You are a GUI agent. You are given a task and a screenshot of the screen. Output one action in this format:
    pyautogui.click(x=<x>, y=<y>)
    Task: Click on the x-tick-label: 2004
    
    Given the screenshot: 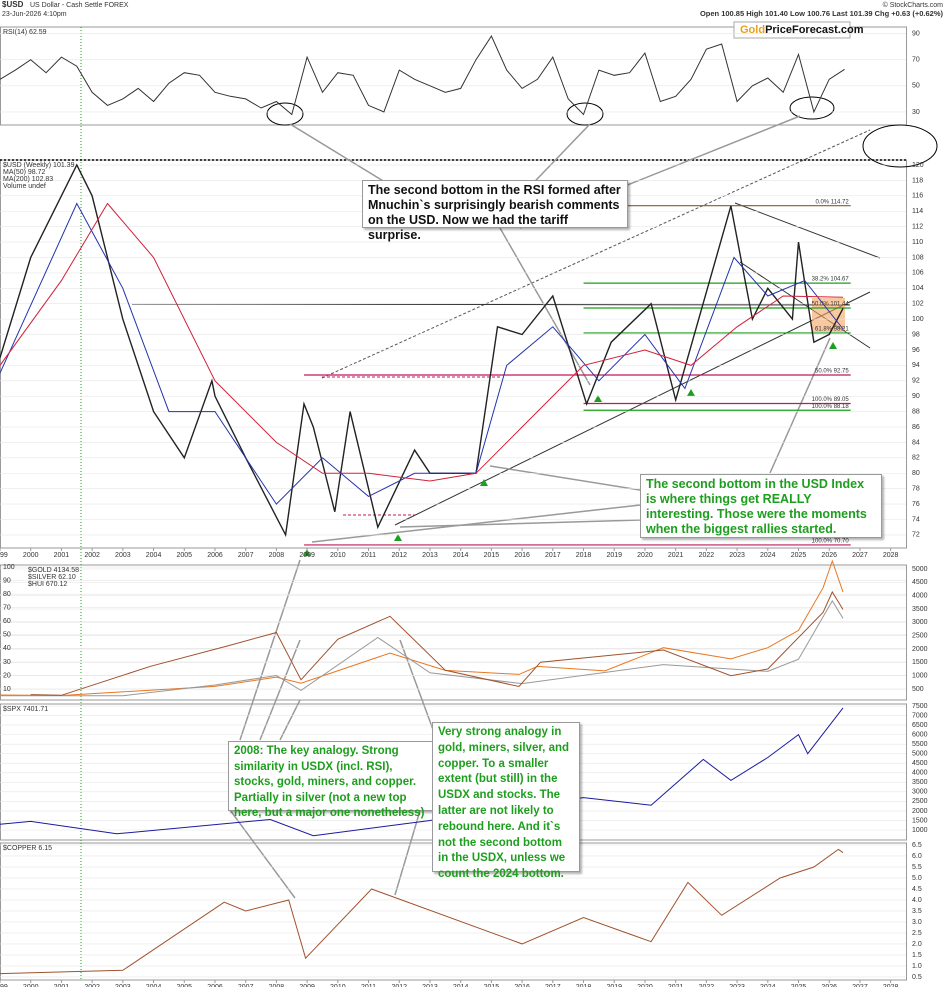 What is the action you would take?
    pyautogui.click(x=154, y=985)
    